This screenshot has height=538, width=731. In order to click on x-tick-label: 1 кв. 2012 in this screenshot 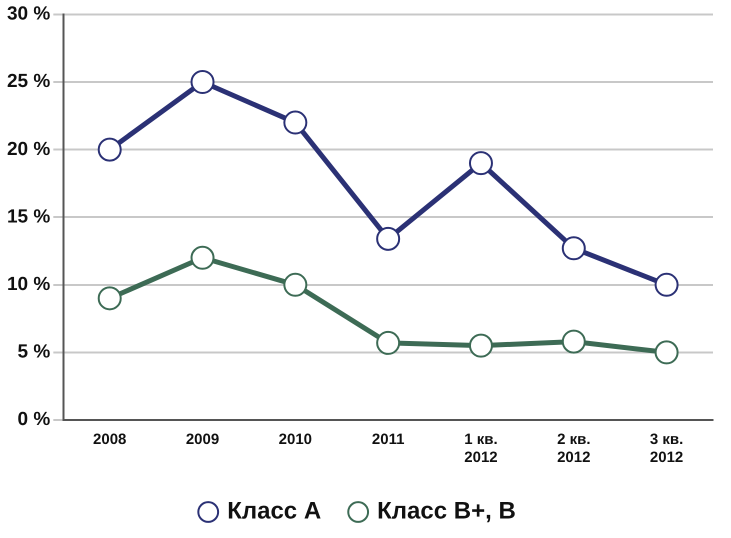, I will do `click(481, 448)`.